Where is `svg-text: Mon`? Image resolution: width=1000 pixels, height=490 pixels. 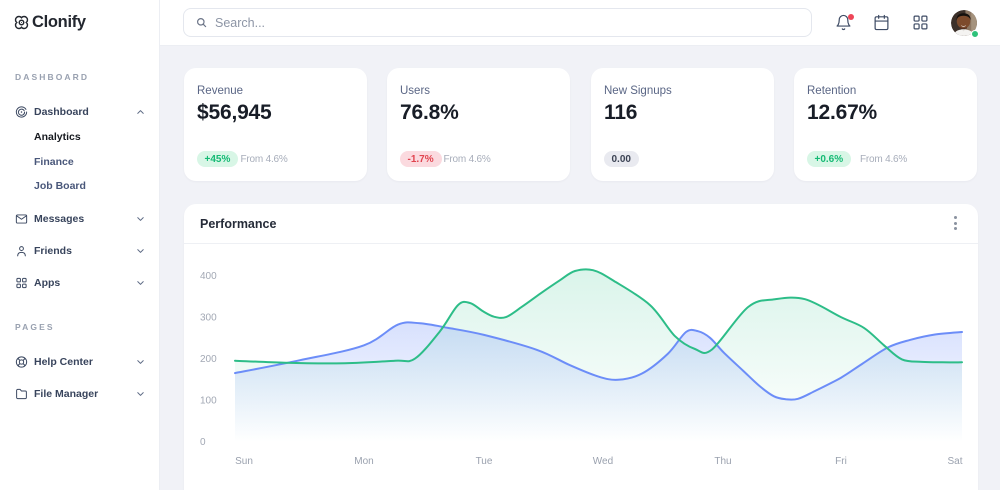
svg-text: Mon is located at coordinates (363, 461).